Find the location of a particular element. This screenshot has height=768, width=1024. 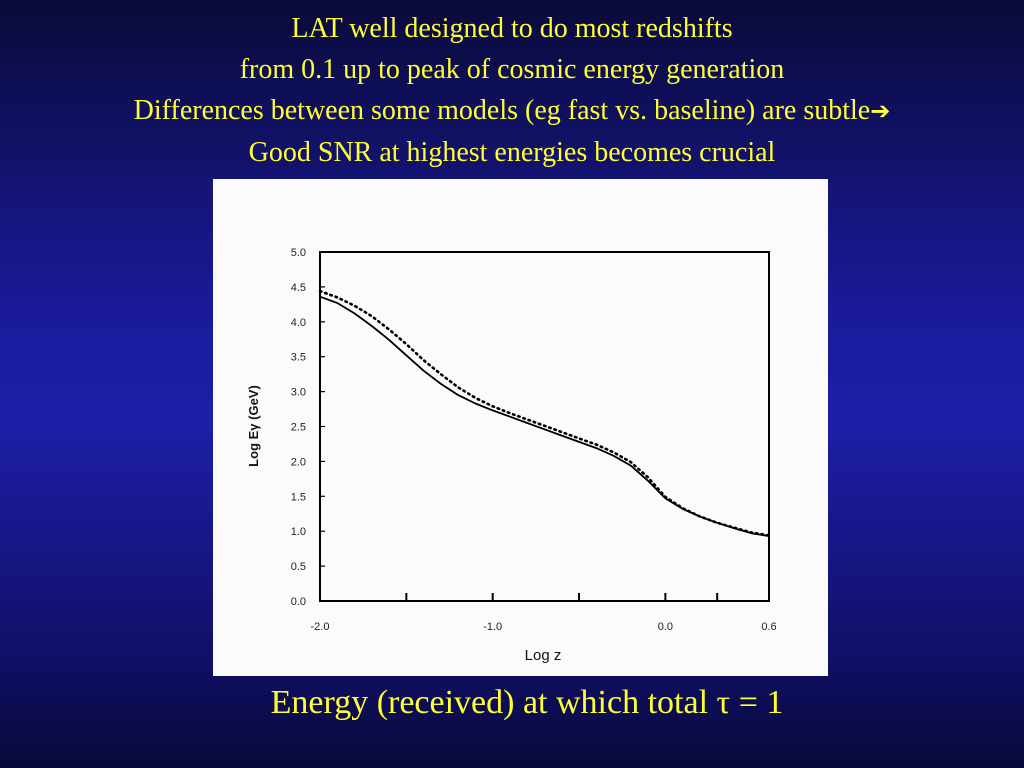

y-tick-label: 5.0 is located at coordinates (298, 253).